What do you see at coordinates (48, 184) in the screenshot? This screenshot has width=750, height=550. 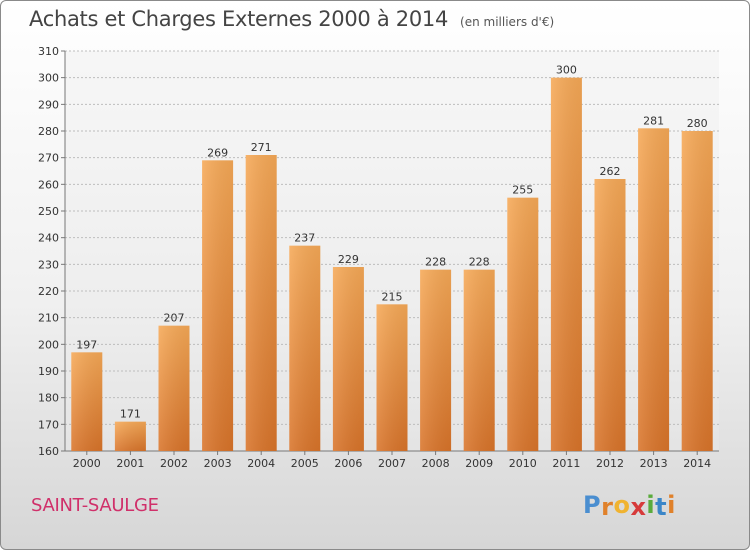 I see `y-tick-label: 260` at bounding box center [48, 184].